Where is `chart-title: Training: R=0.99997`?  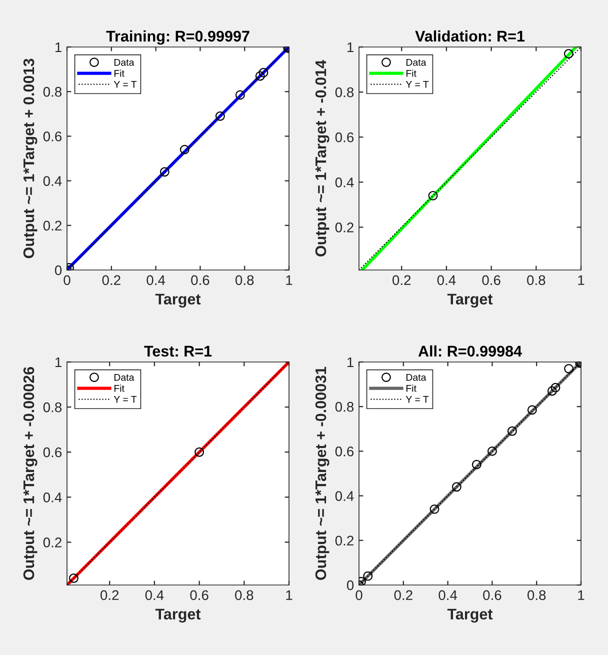
chart-title: Training: R=0.99997 is located at coordinates (178, 37).